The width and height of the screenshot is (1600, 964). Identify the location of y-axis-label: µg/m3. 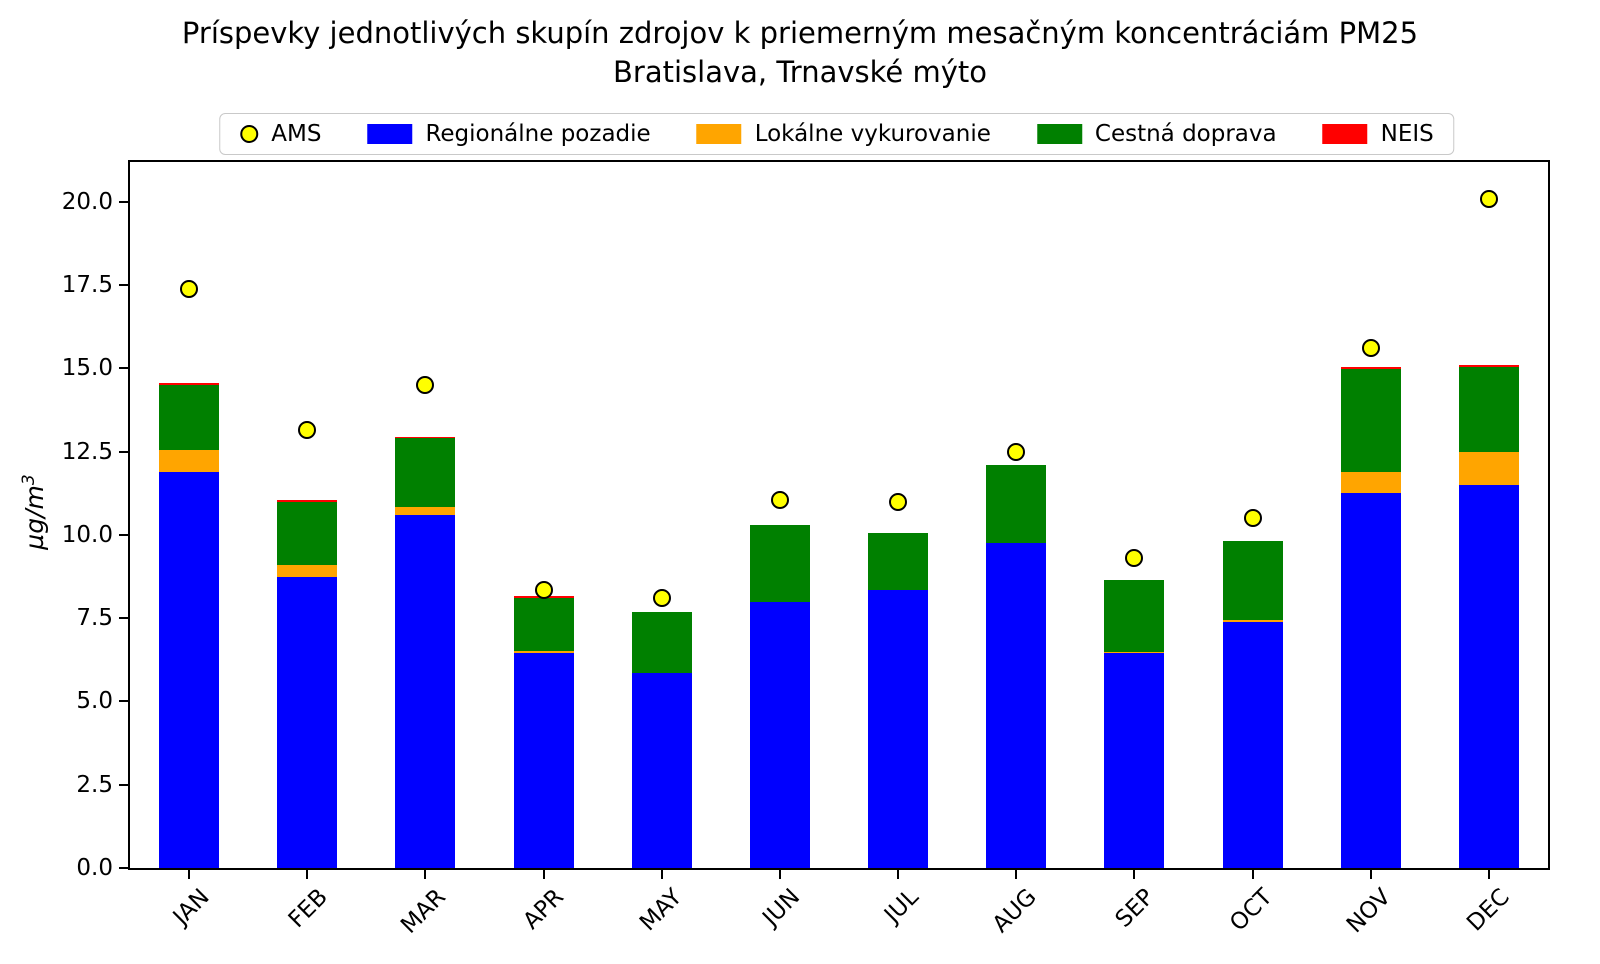
(34, 511).